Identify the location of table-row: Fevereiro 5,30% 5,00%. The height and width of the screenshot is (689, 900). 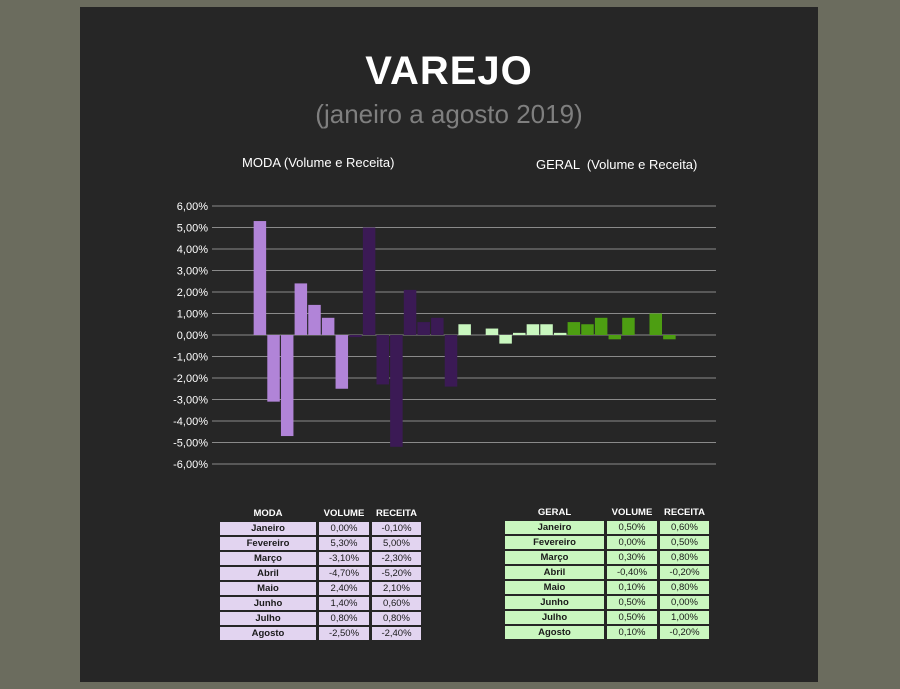
(320, 543).